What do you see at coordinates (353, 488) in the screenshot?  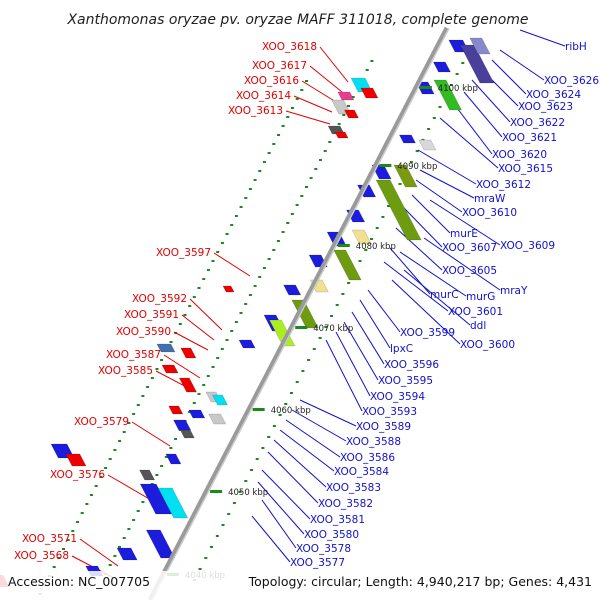 I see `gene-label-xoo-3583: XOO_3583` at bounding box center [353, 488].